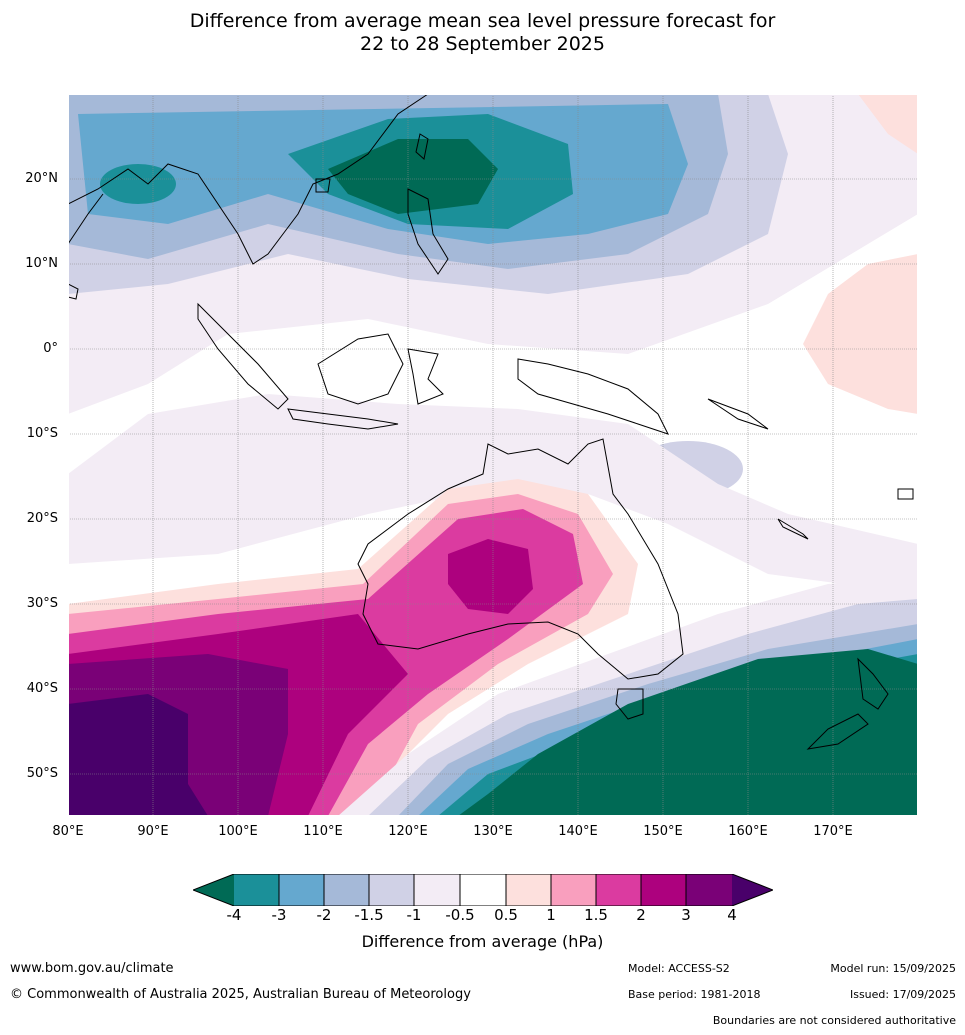 The image size is (965, 1035). I want to click on colorbar-svg, so click(483, 890).